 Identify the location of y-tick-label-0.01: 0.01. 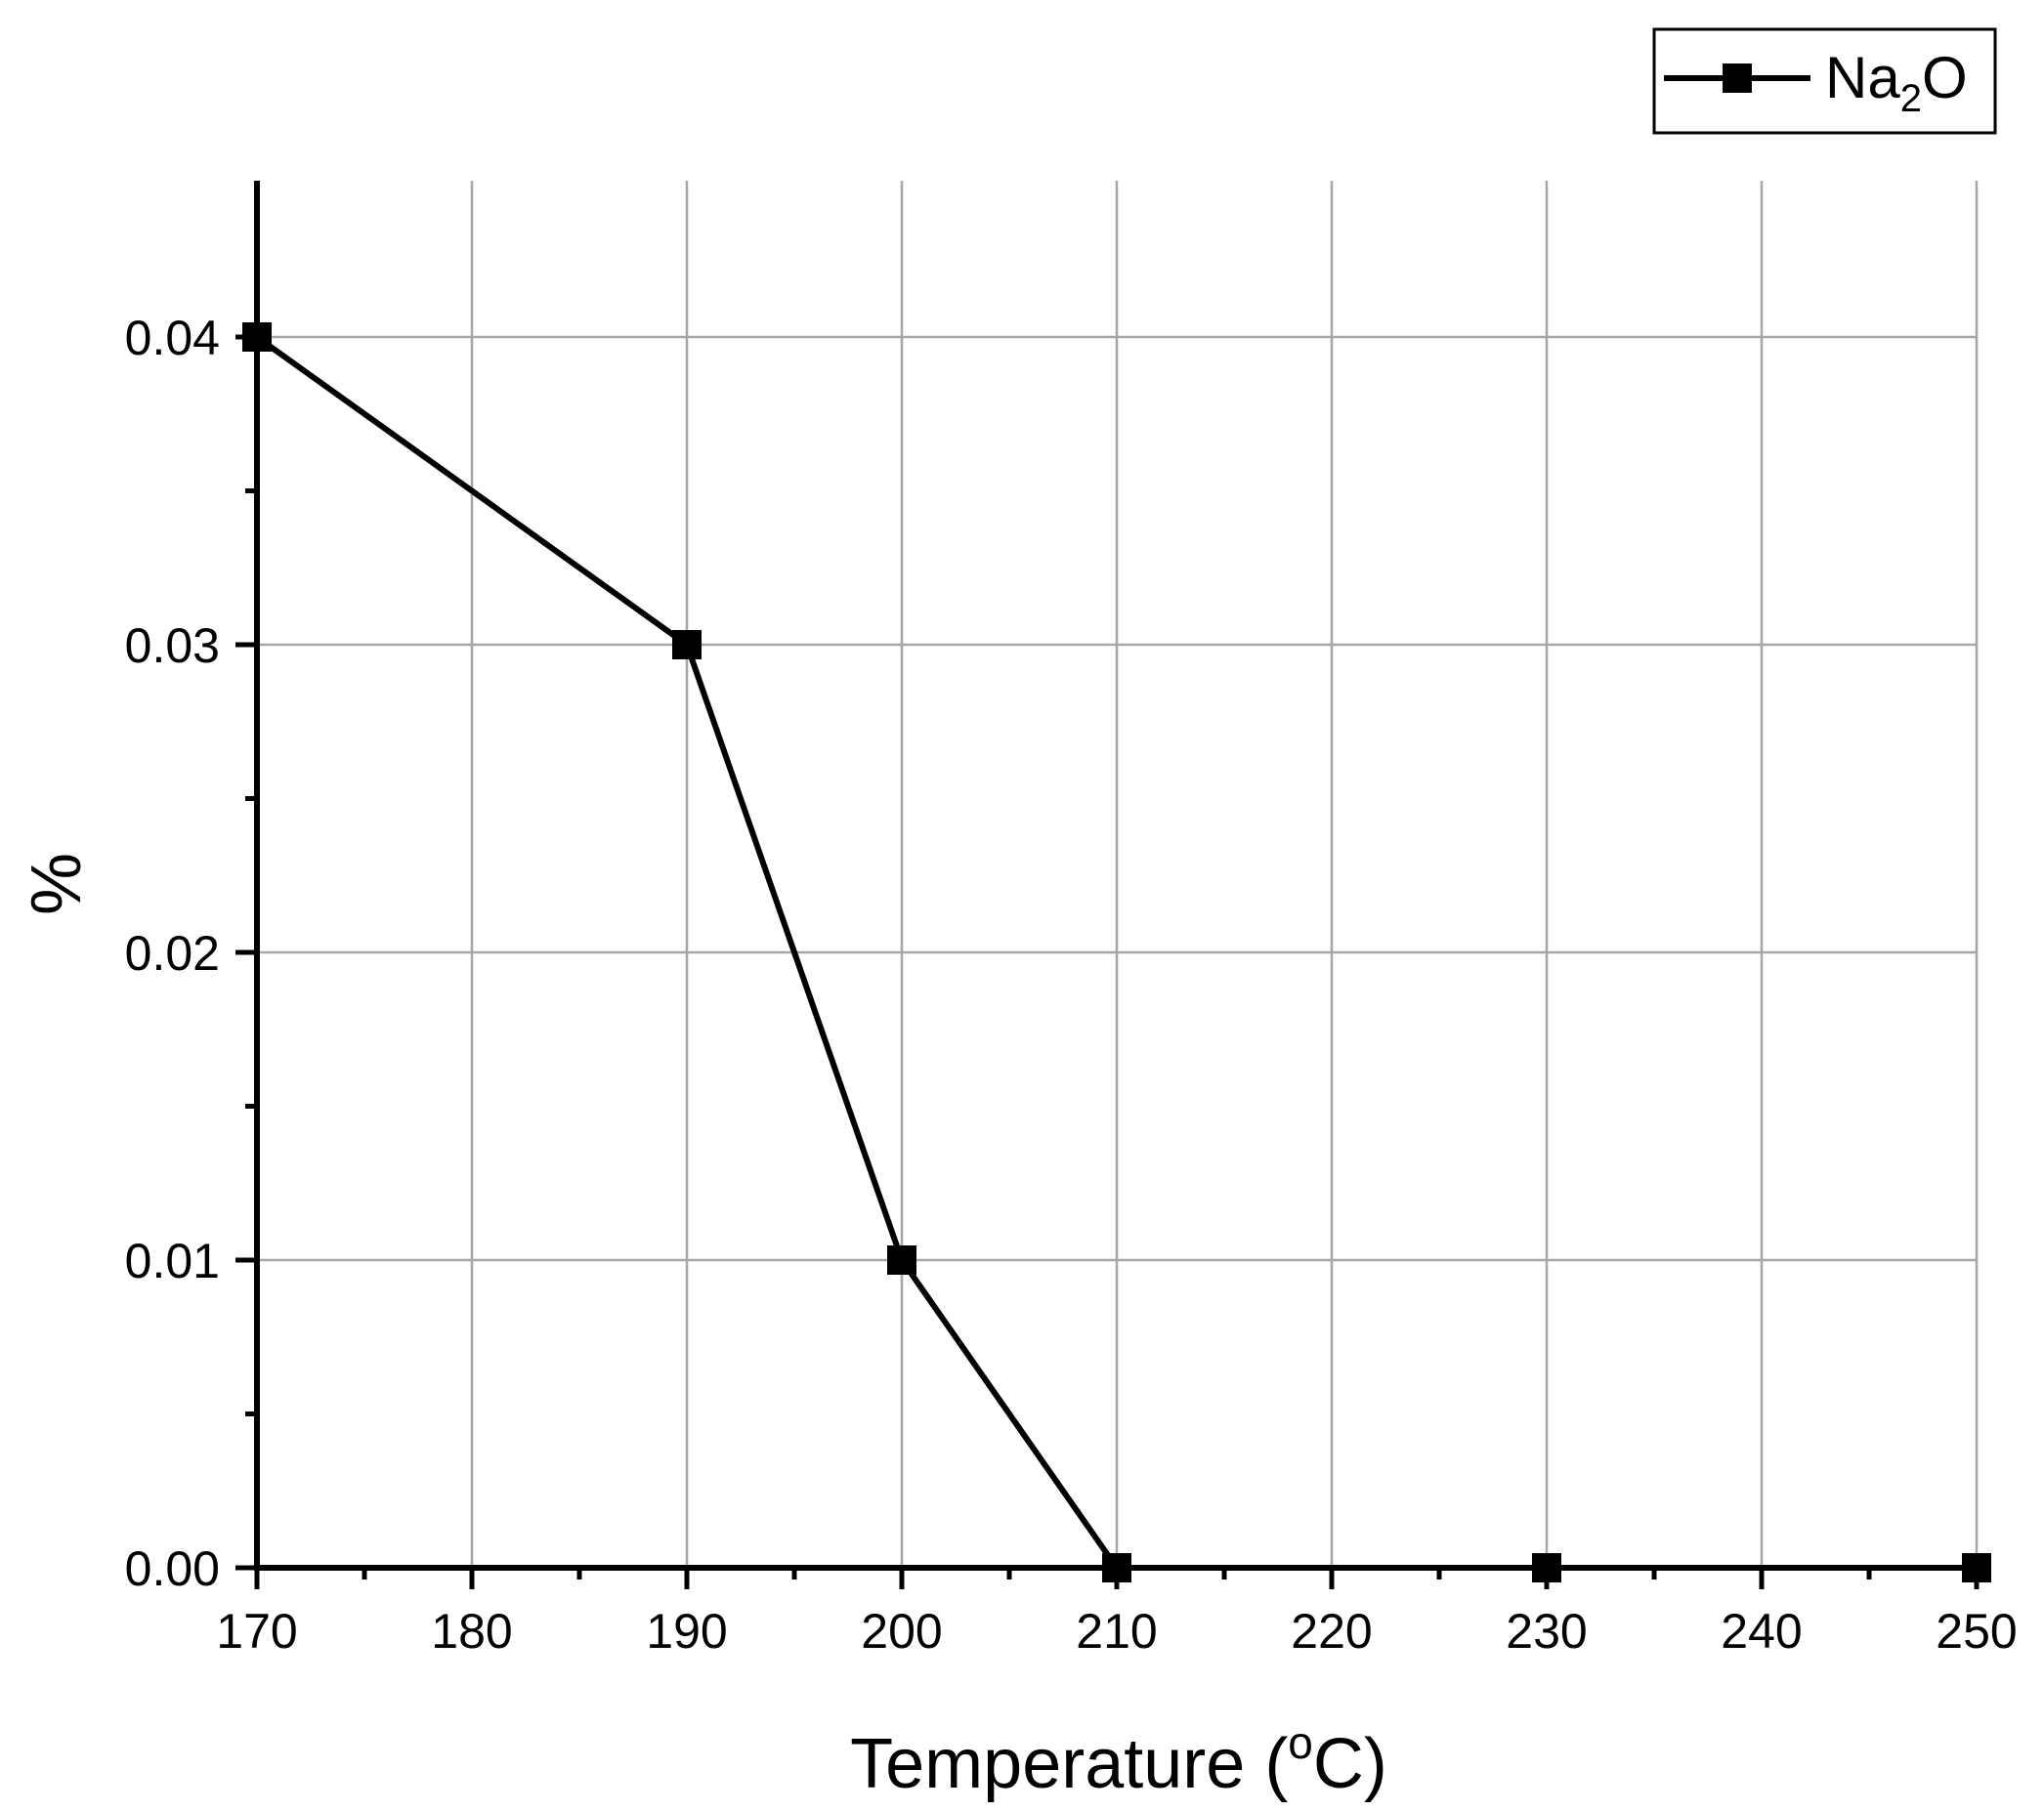
(172, 1261).